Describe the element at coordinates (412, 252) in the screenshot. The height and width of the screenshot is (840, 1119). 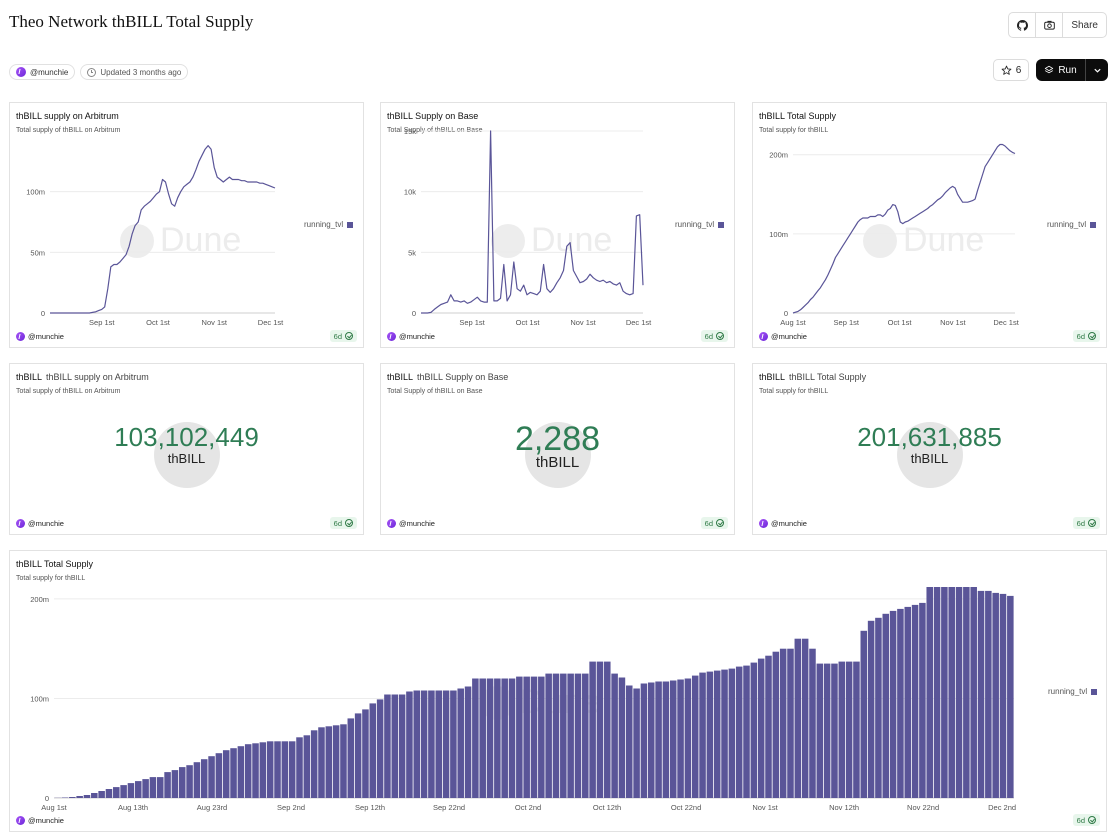
I see `y-tick-label: 5k` at that location.